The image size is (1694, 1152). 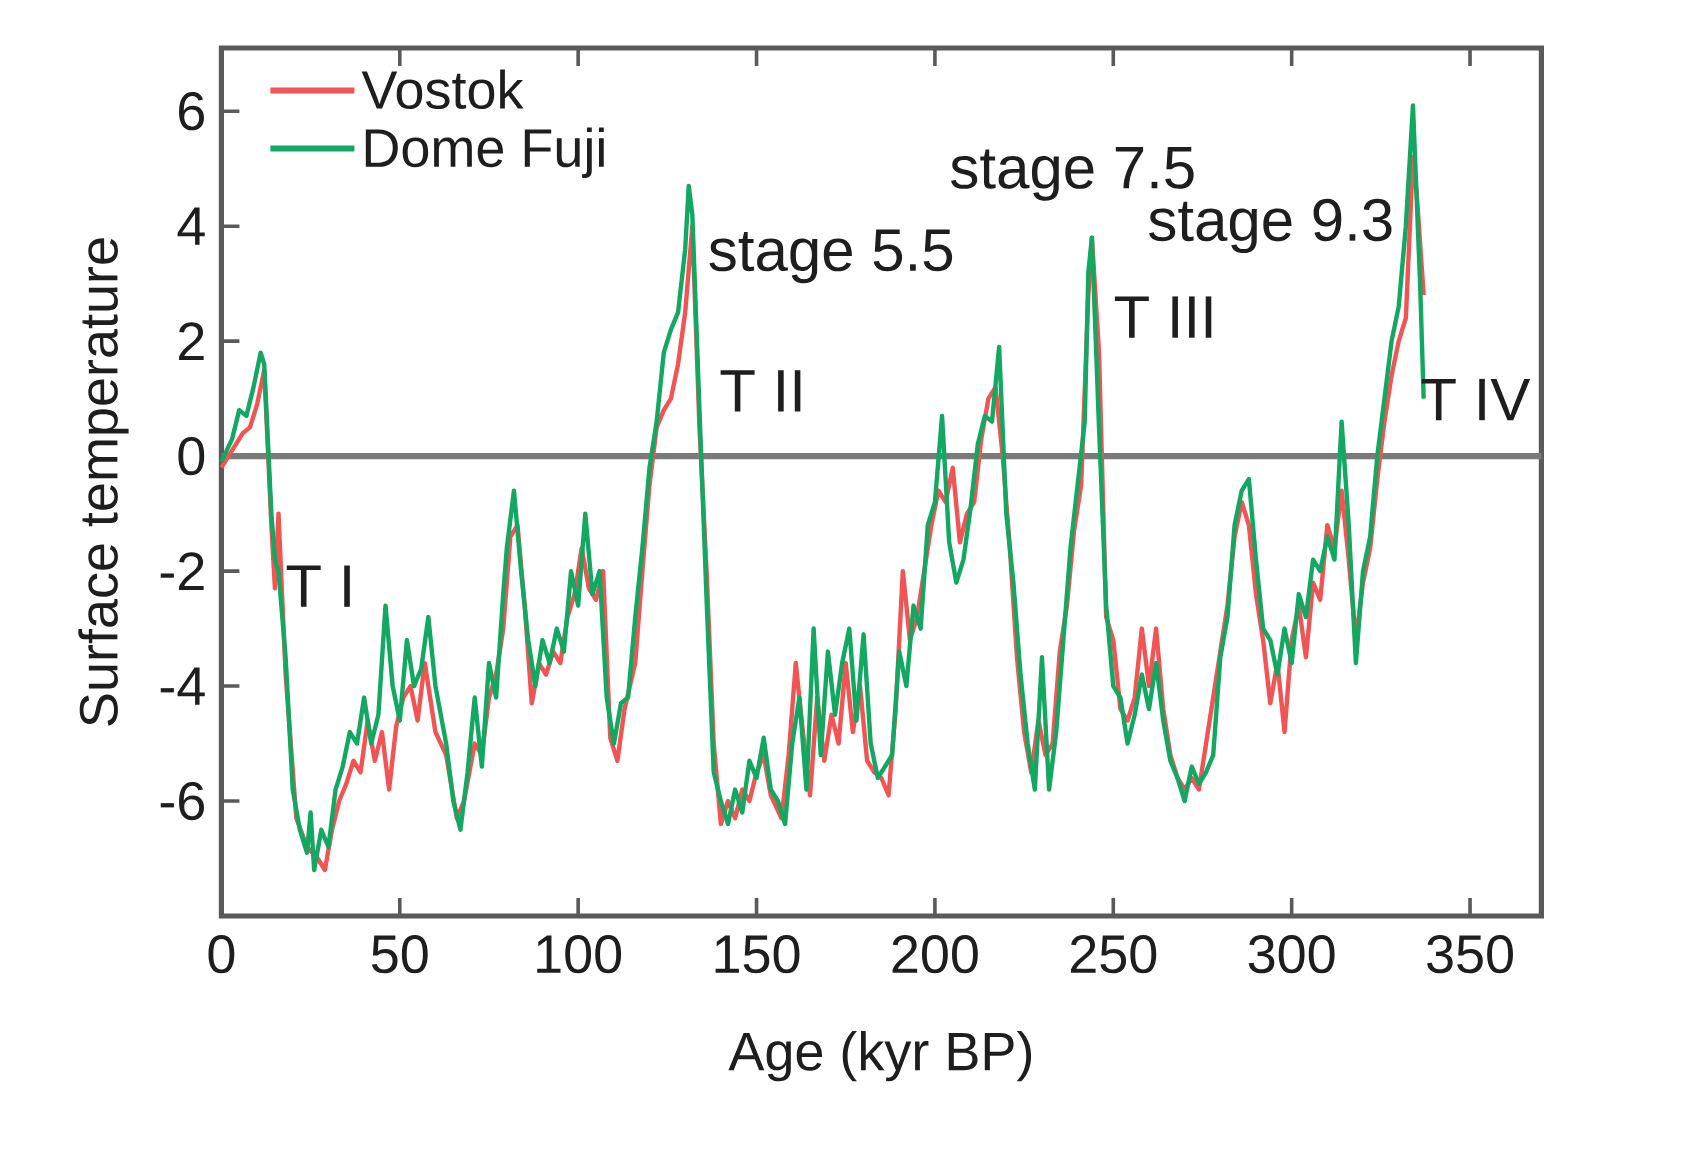 What do you see at coordinates (1270, 226) in the screenshot?
I see `annotation: stage 9.3` at bounding box center [1270, 226].